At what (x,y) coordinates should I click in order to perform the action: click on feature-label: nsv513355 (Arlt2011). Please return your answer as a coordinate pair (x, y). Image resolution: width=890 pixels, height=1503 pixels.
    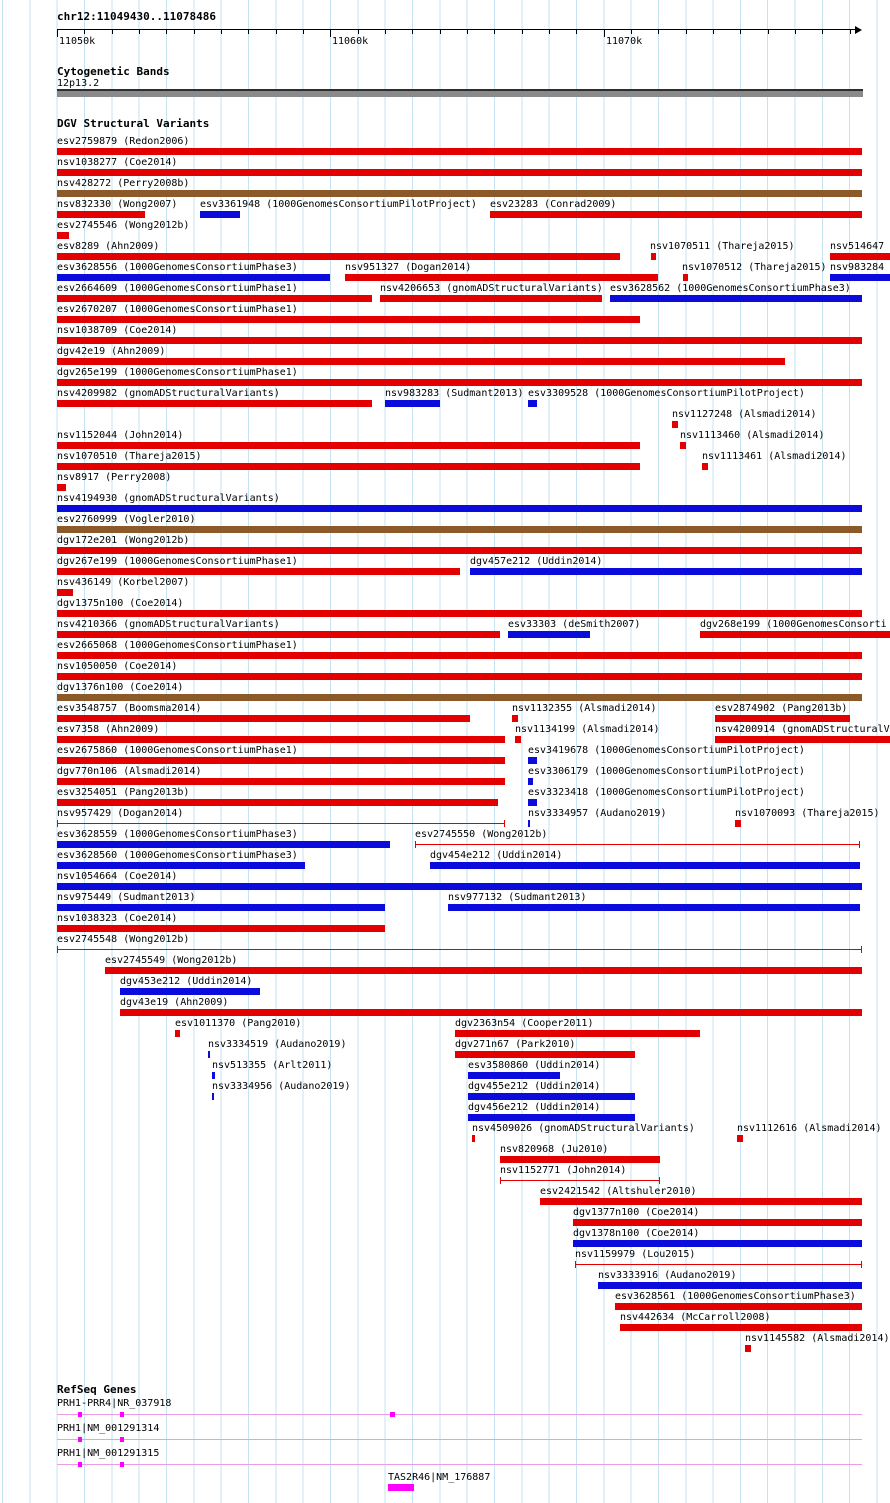
    Looking at the image, I should click on (272, 1065).